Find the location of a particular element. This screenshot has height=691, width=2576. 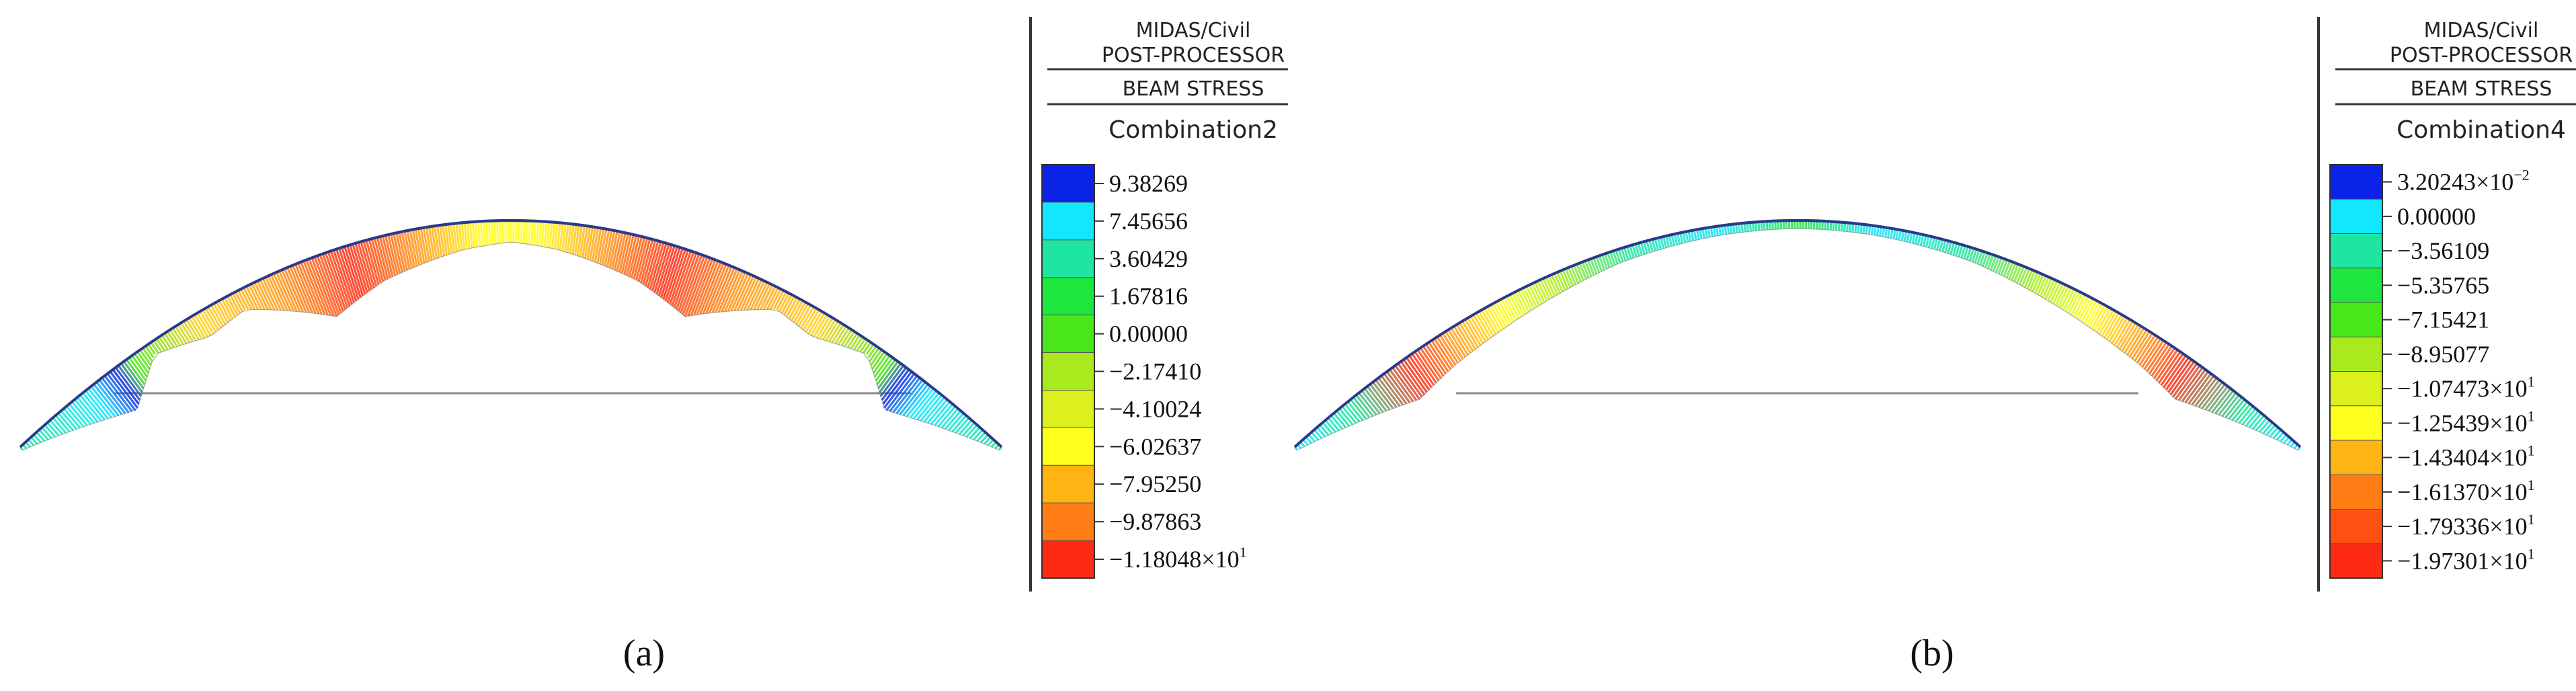

legend-value-mantissa: −1.25439×10 is located at coordinates (2462, 423).